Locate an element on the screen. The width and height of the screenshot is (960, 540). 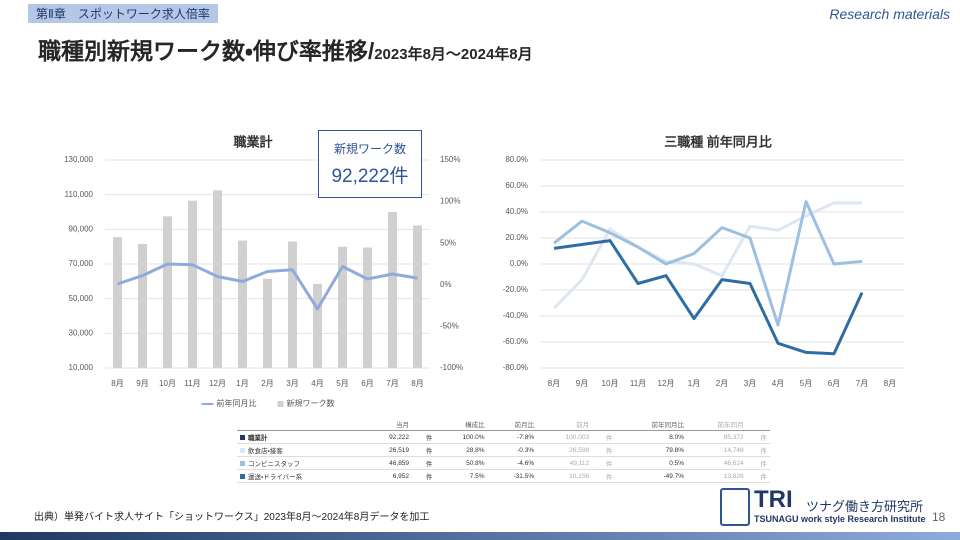
y-tick-label: 80.0% is located at coordinates (516, 159).